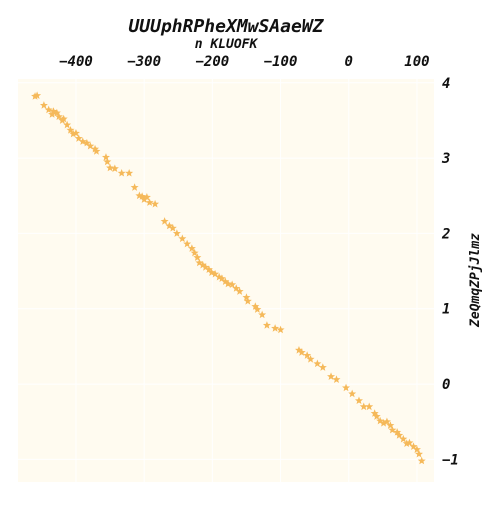 The image size is (500, 505). Describe the element at coordinates (76, 62) in the screenshot. I see `x-tick-label: −400` at that location.